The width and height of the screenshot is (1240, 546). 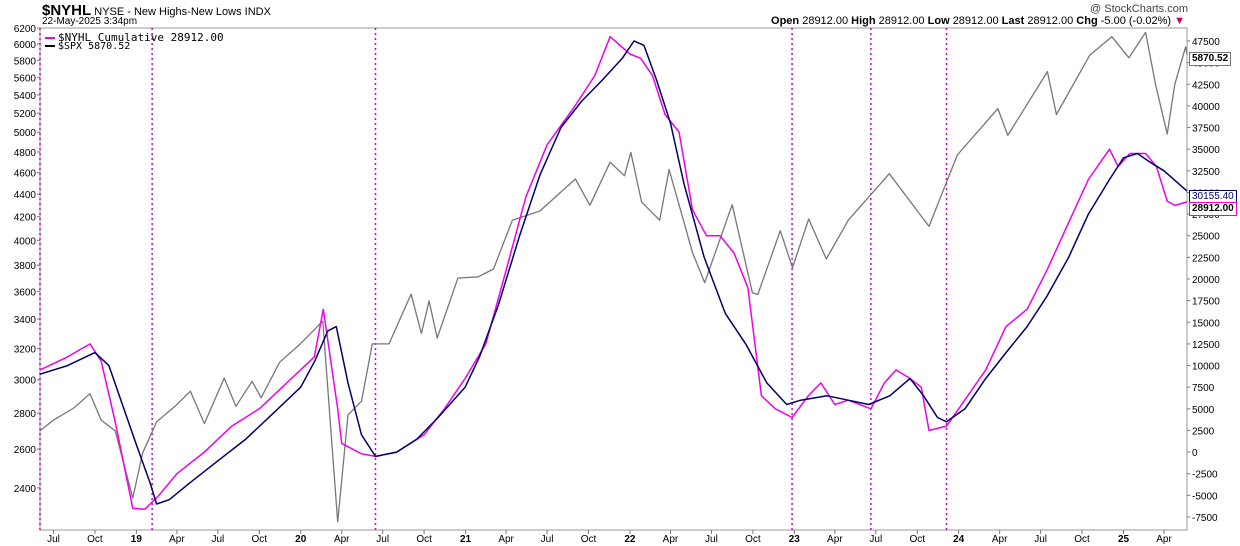 What do you see at coordinates (1203, 410) in the screenshot?
I see `right-axis-tick-label: 5000` at bounding box center [1203, 410].